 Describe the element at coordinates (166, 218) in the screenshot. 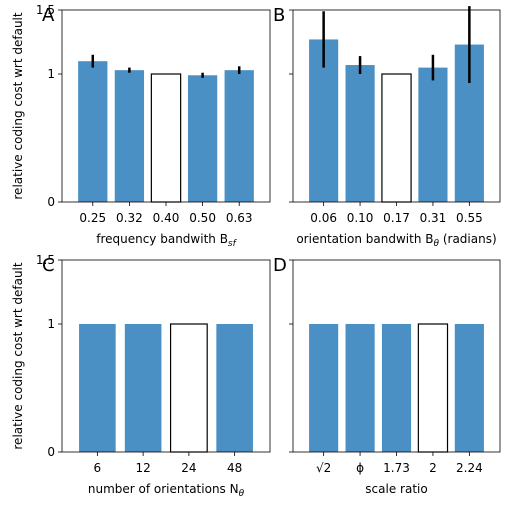

I see `x-tick-label: 0.40` at that location.